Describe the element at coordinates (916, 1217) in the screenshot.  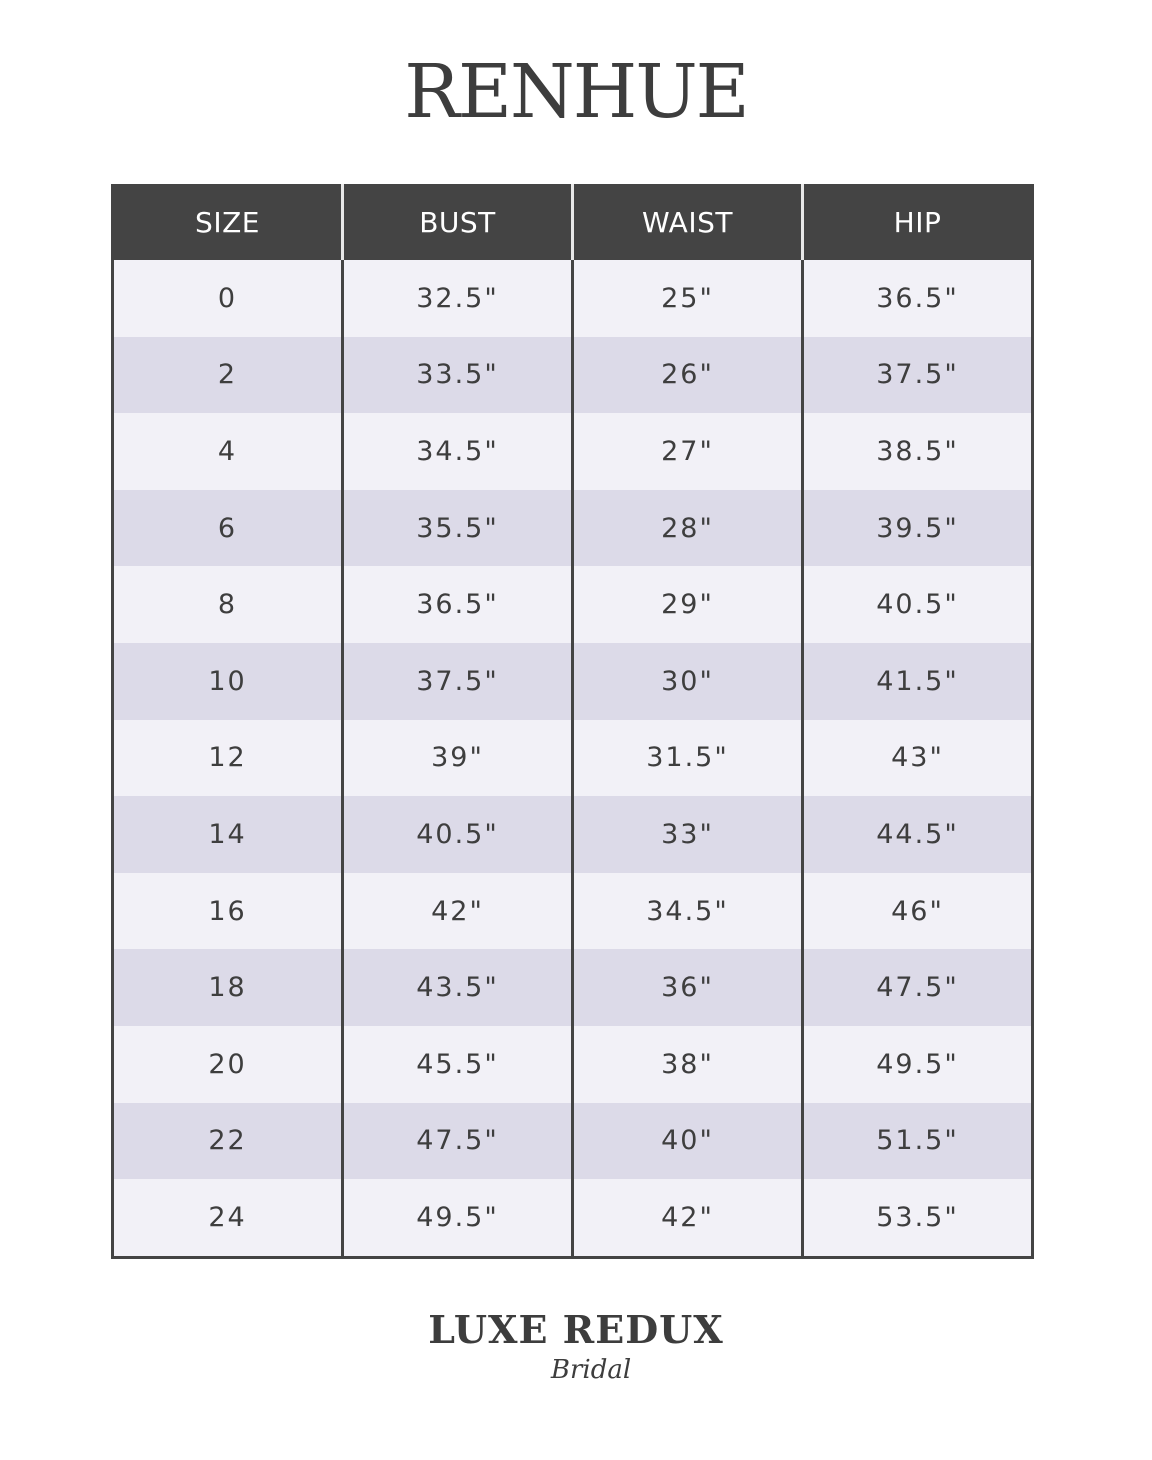
I see `cell-hip: 53.5"` at that location.